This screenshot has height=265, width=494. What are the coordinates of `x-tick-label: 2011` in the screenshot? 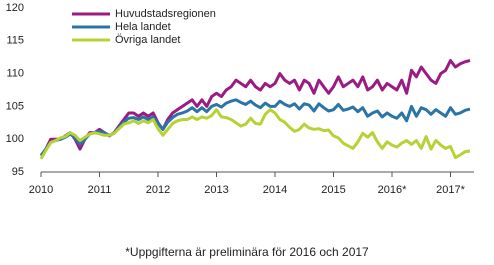 It's located at (100, 190).